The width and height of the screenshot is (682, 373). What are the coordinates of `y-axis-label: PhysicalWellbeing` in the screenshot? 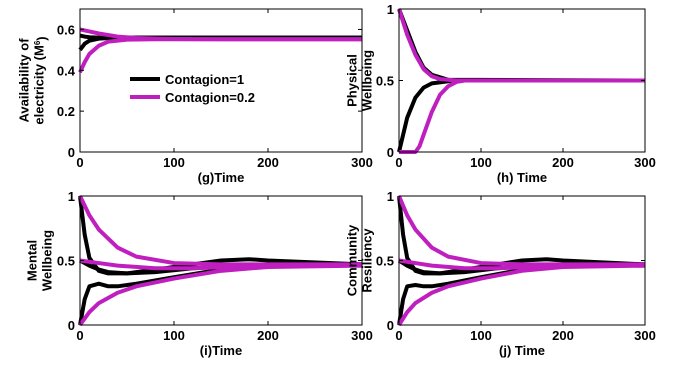 It's located at (360, 80).